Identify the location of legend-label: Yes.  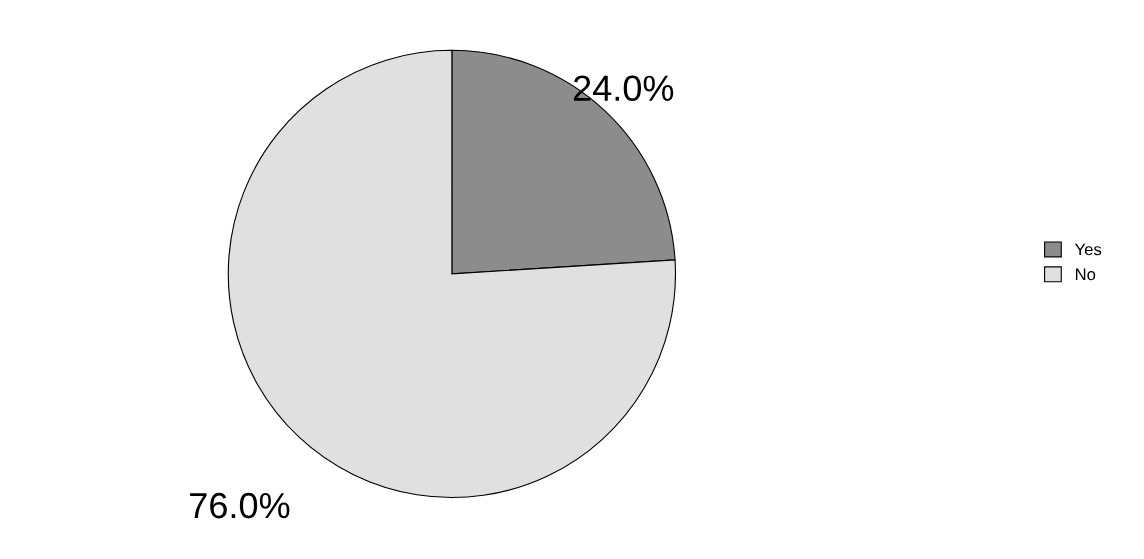
(1088, 249).